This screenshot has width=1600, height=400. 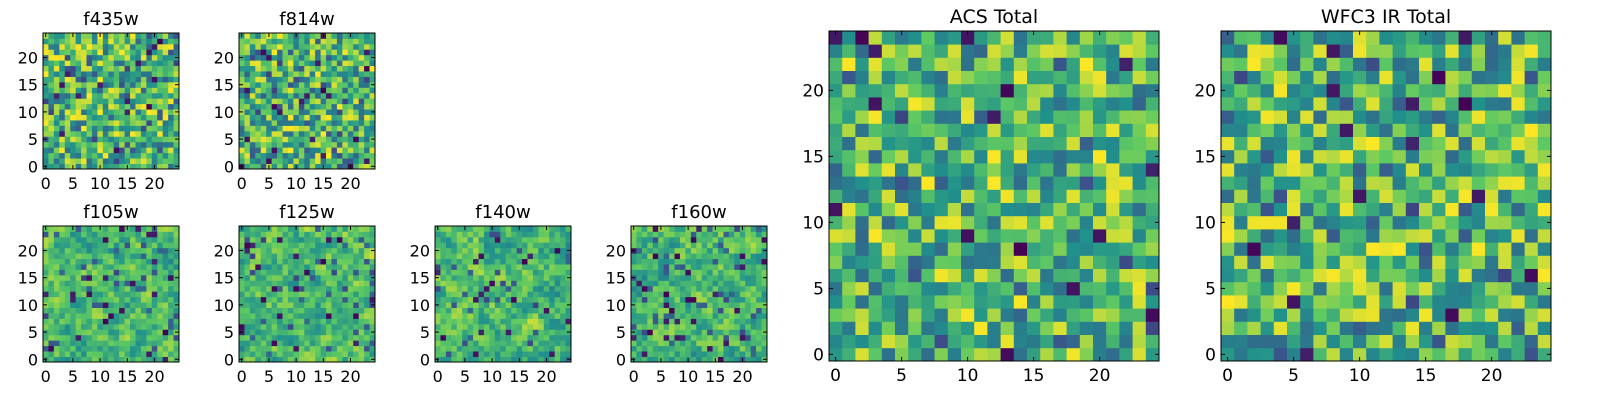 I want to click on y-tick-label: 0, so click(x=33, y=166).